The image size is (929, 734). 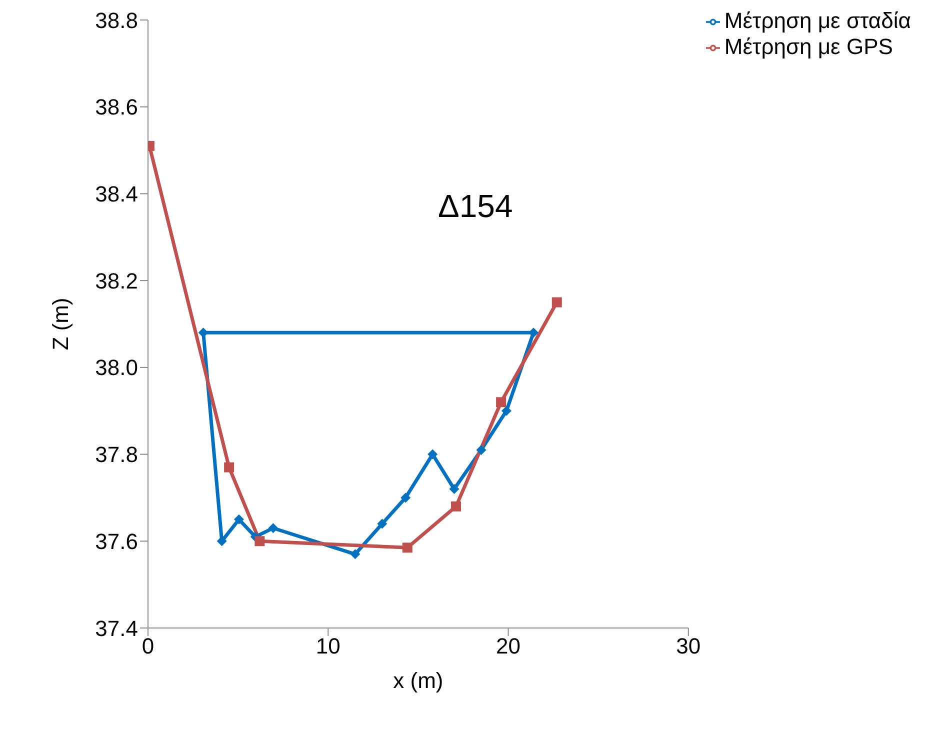 I want to click on x-tick-label: 30, so click(x=688, y=646).